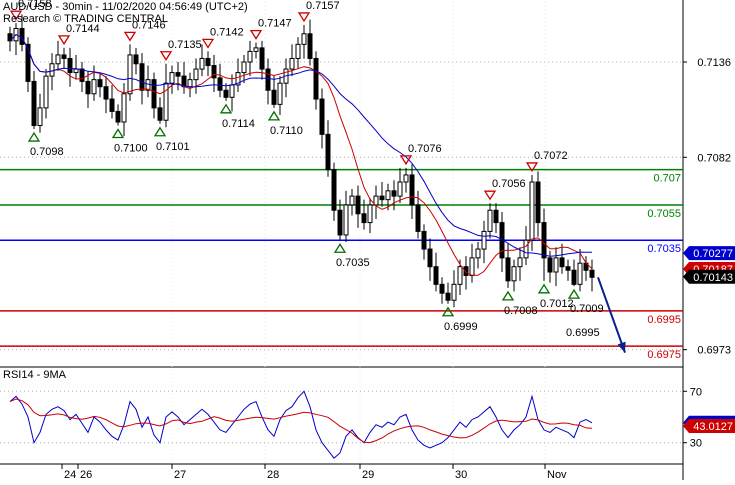 Image resolution: width=735 pixels, height=485 pixels. Describe the element at coordinates (86, 474) in the screenshot. I see `time-tick-label: 26` at that location.